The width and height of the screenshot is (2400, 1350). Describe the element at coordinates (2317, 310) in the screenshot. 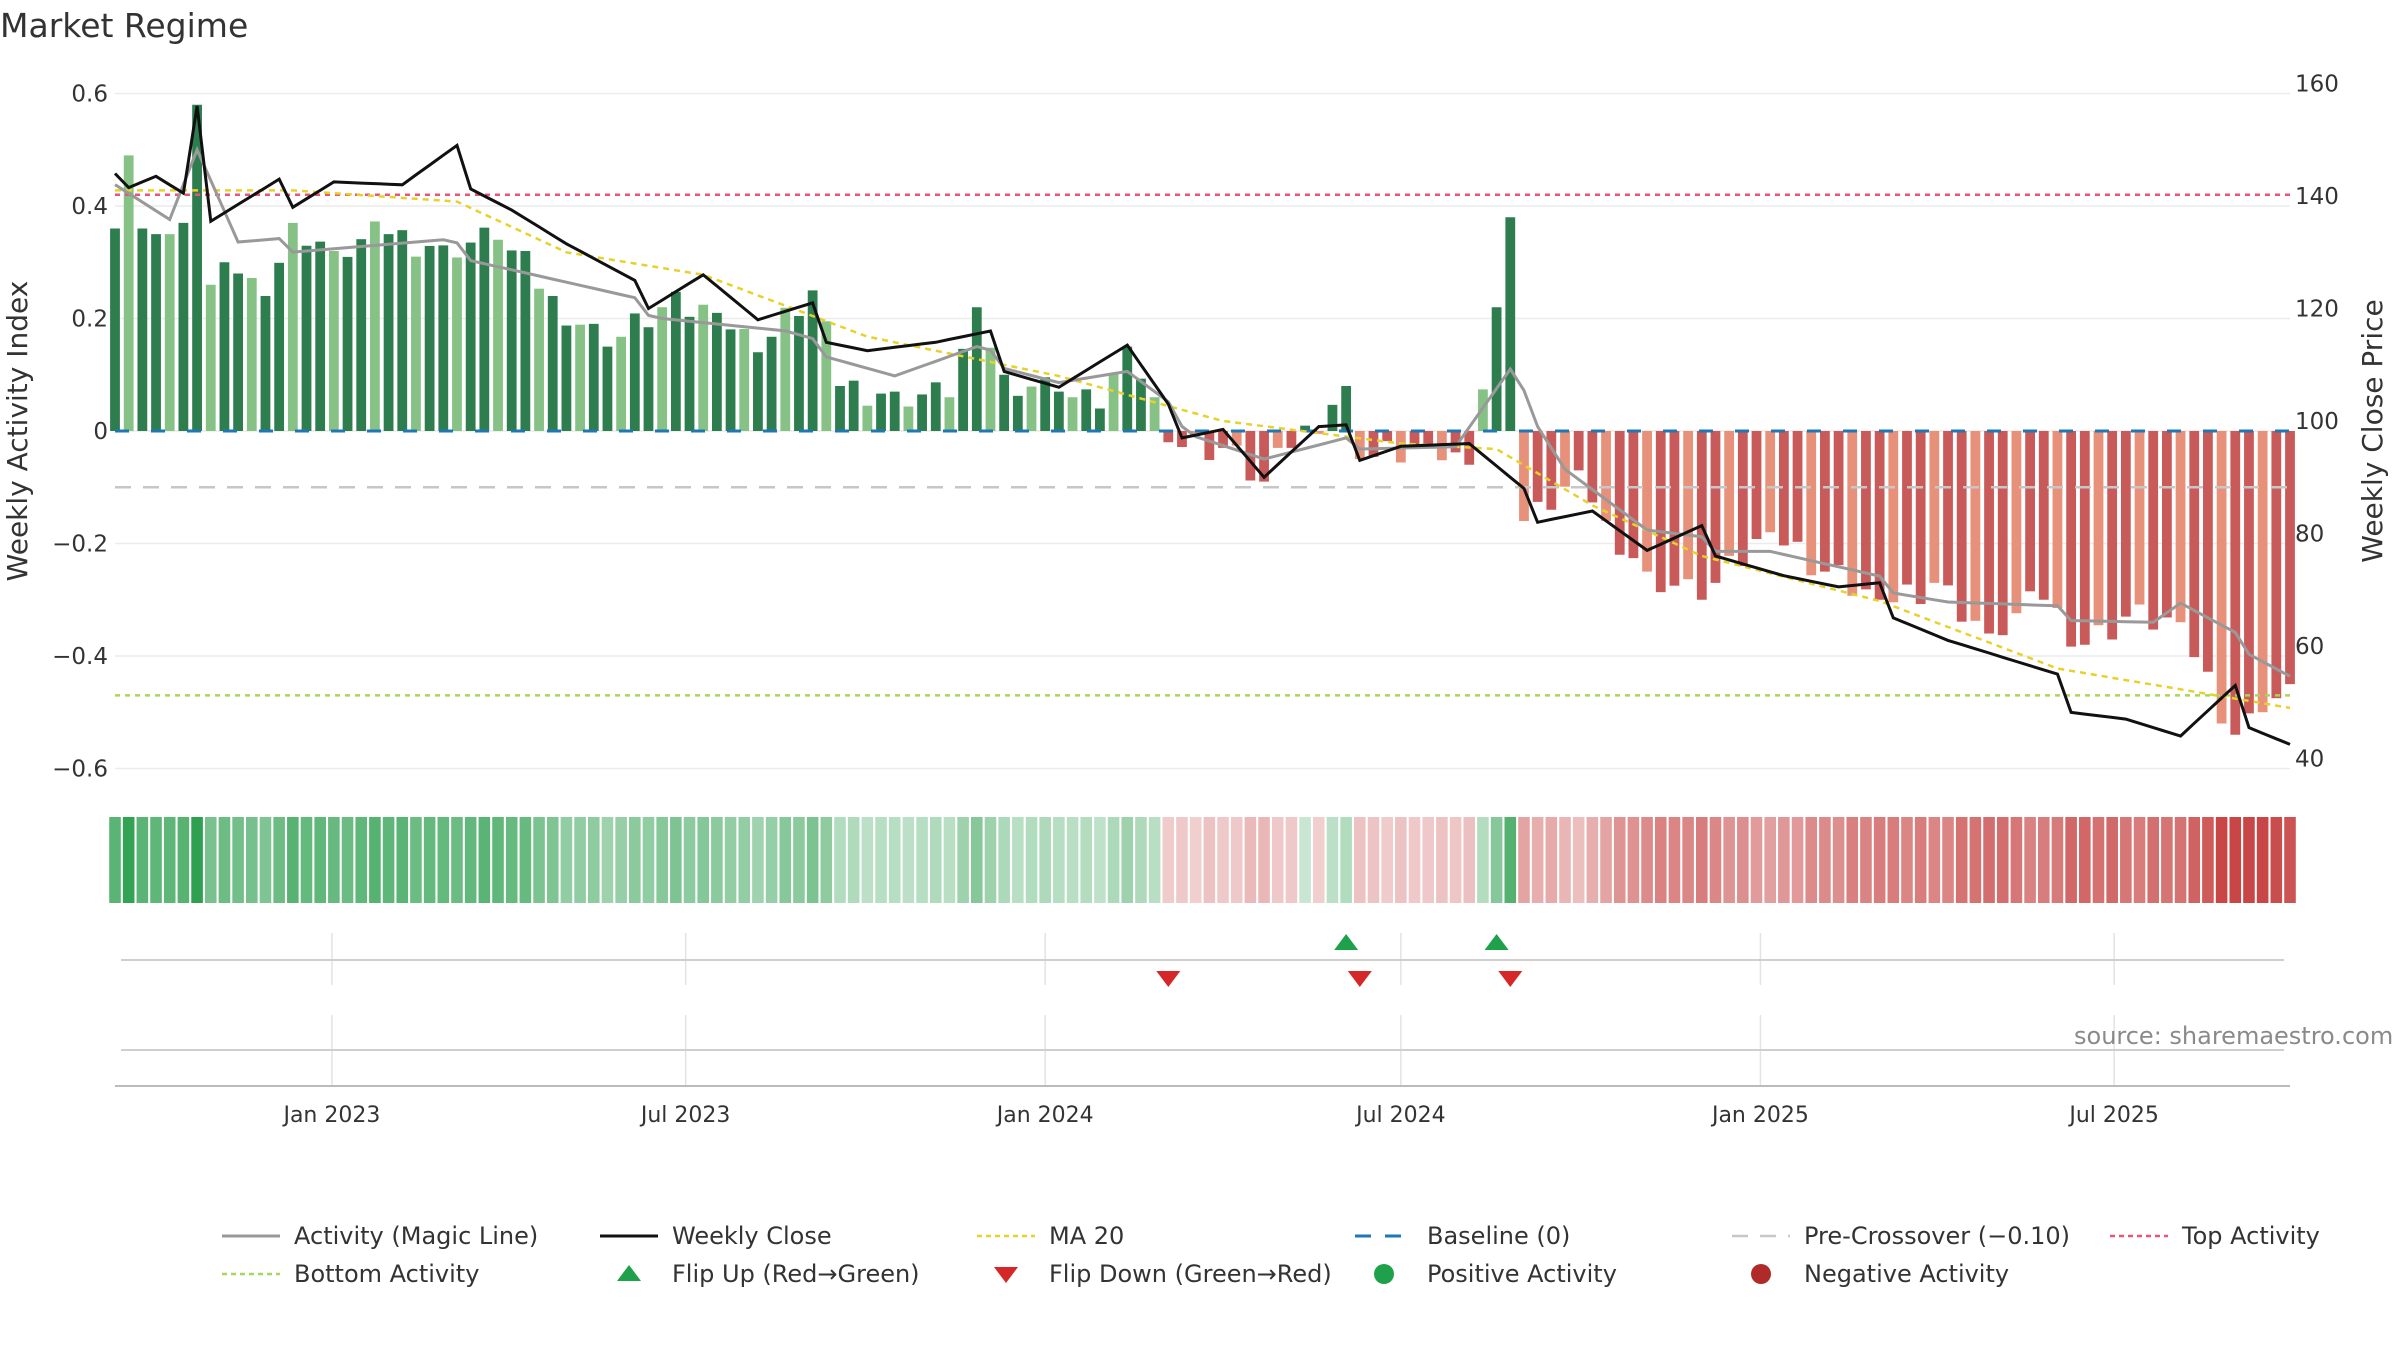

I see `y-right-tick-label: 120` at that location.